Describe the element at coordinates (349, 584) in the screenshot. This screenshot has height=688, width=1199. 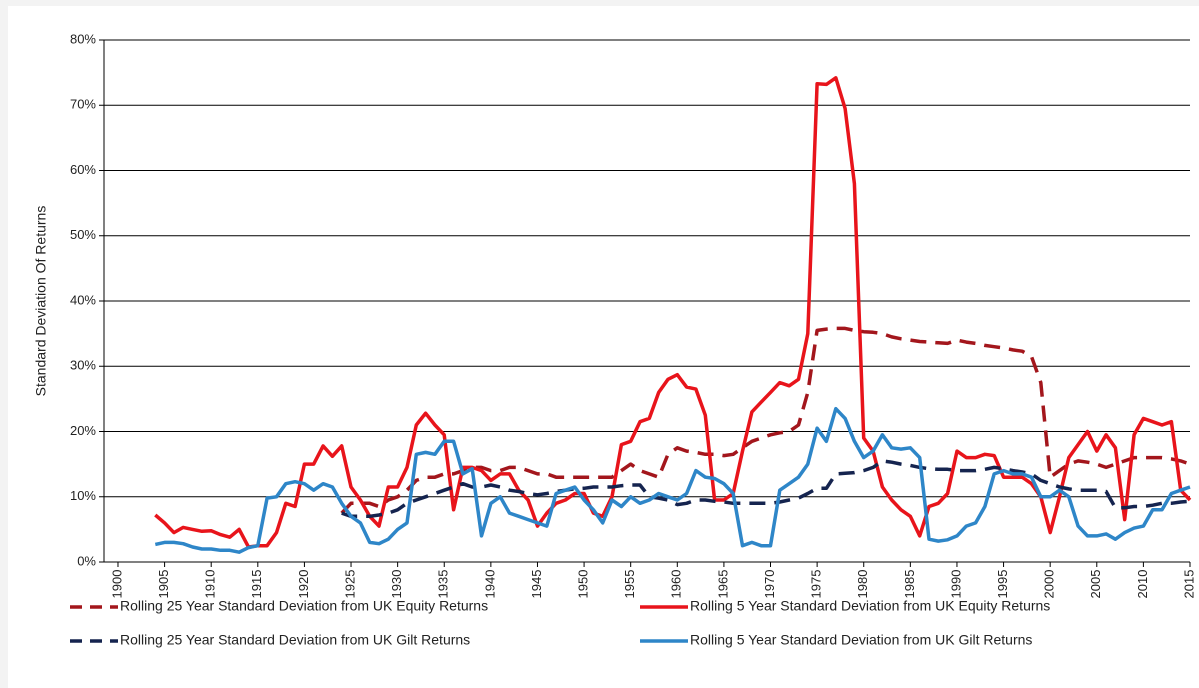
I see `x-tick-label: 1925` at that location.